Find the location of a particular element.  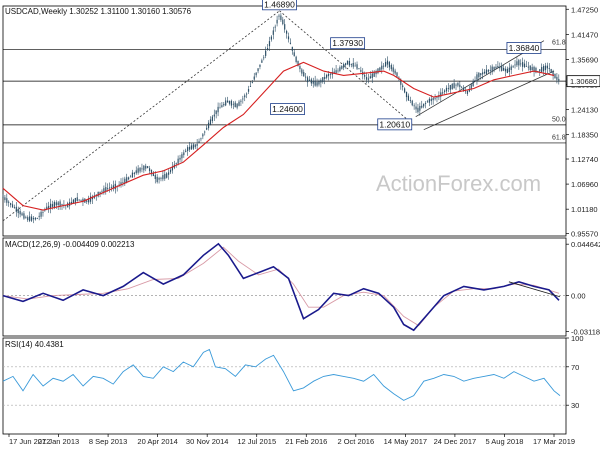

macd-ytick-label: -0.031183 is located at coordinates (585, 332).